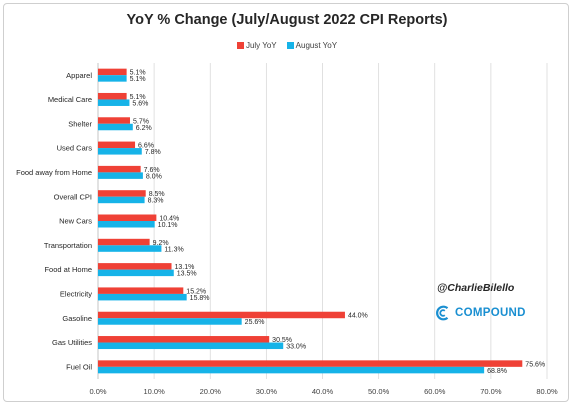 The height and width of the screenshot is (407, 574). What do you see at coordinates (153, 152) in the screenshot?
I see `data-label-august: 7.8%` at bounding box center [153, 152].